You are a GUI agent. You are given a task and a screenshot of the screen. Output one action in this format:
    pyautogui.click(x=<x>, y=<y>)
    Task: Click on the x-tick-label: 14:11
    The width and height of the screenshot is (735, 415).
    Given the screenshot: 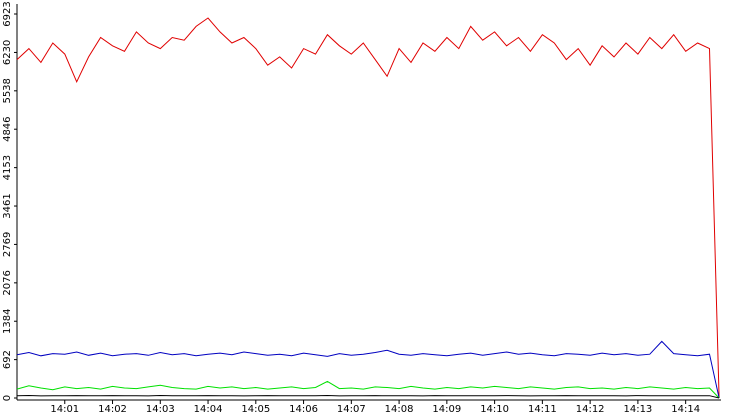 What is the action you would take?
    pyautogui.click(x=542, y=409)
    